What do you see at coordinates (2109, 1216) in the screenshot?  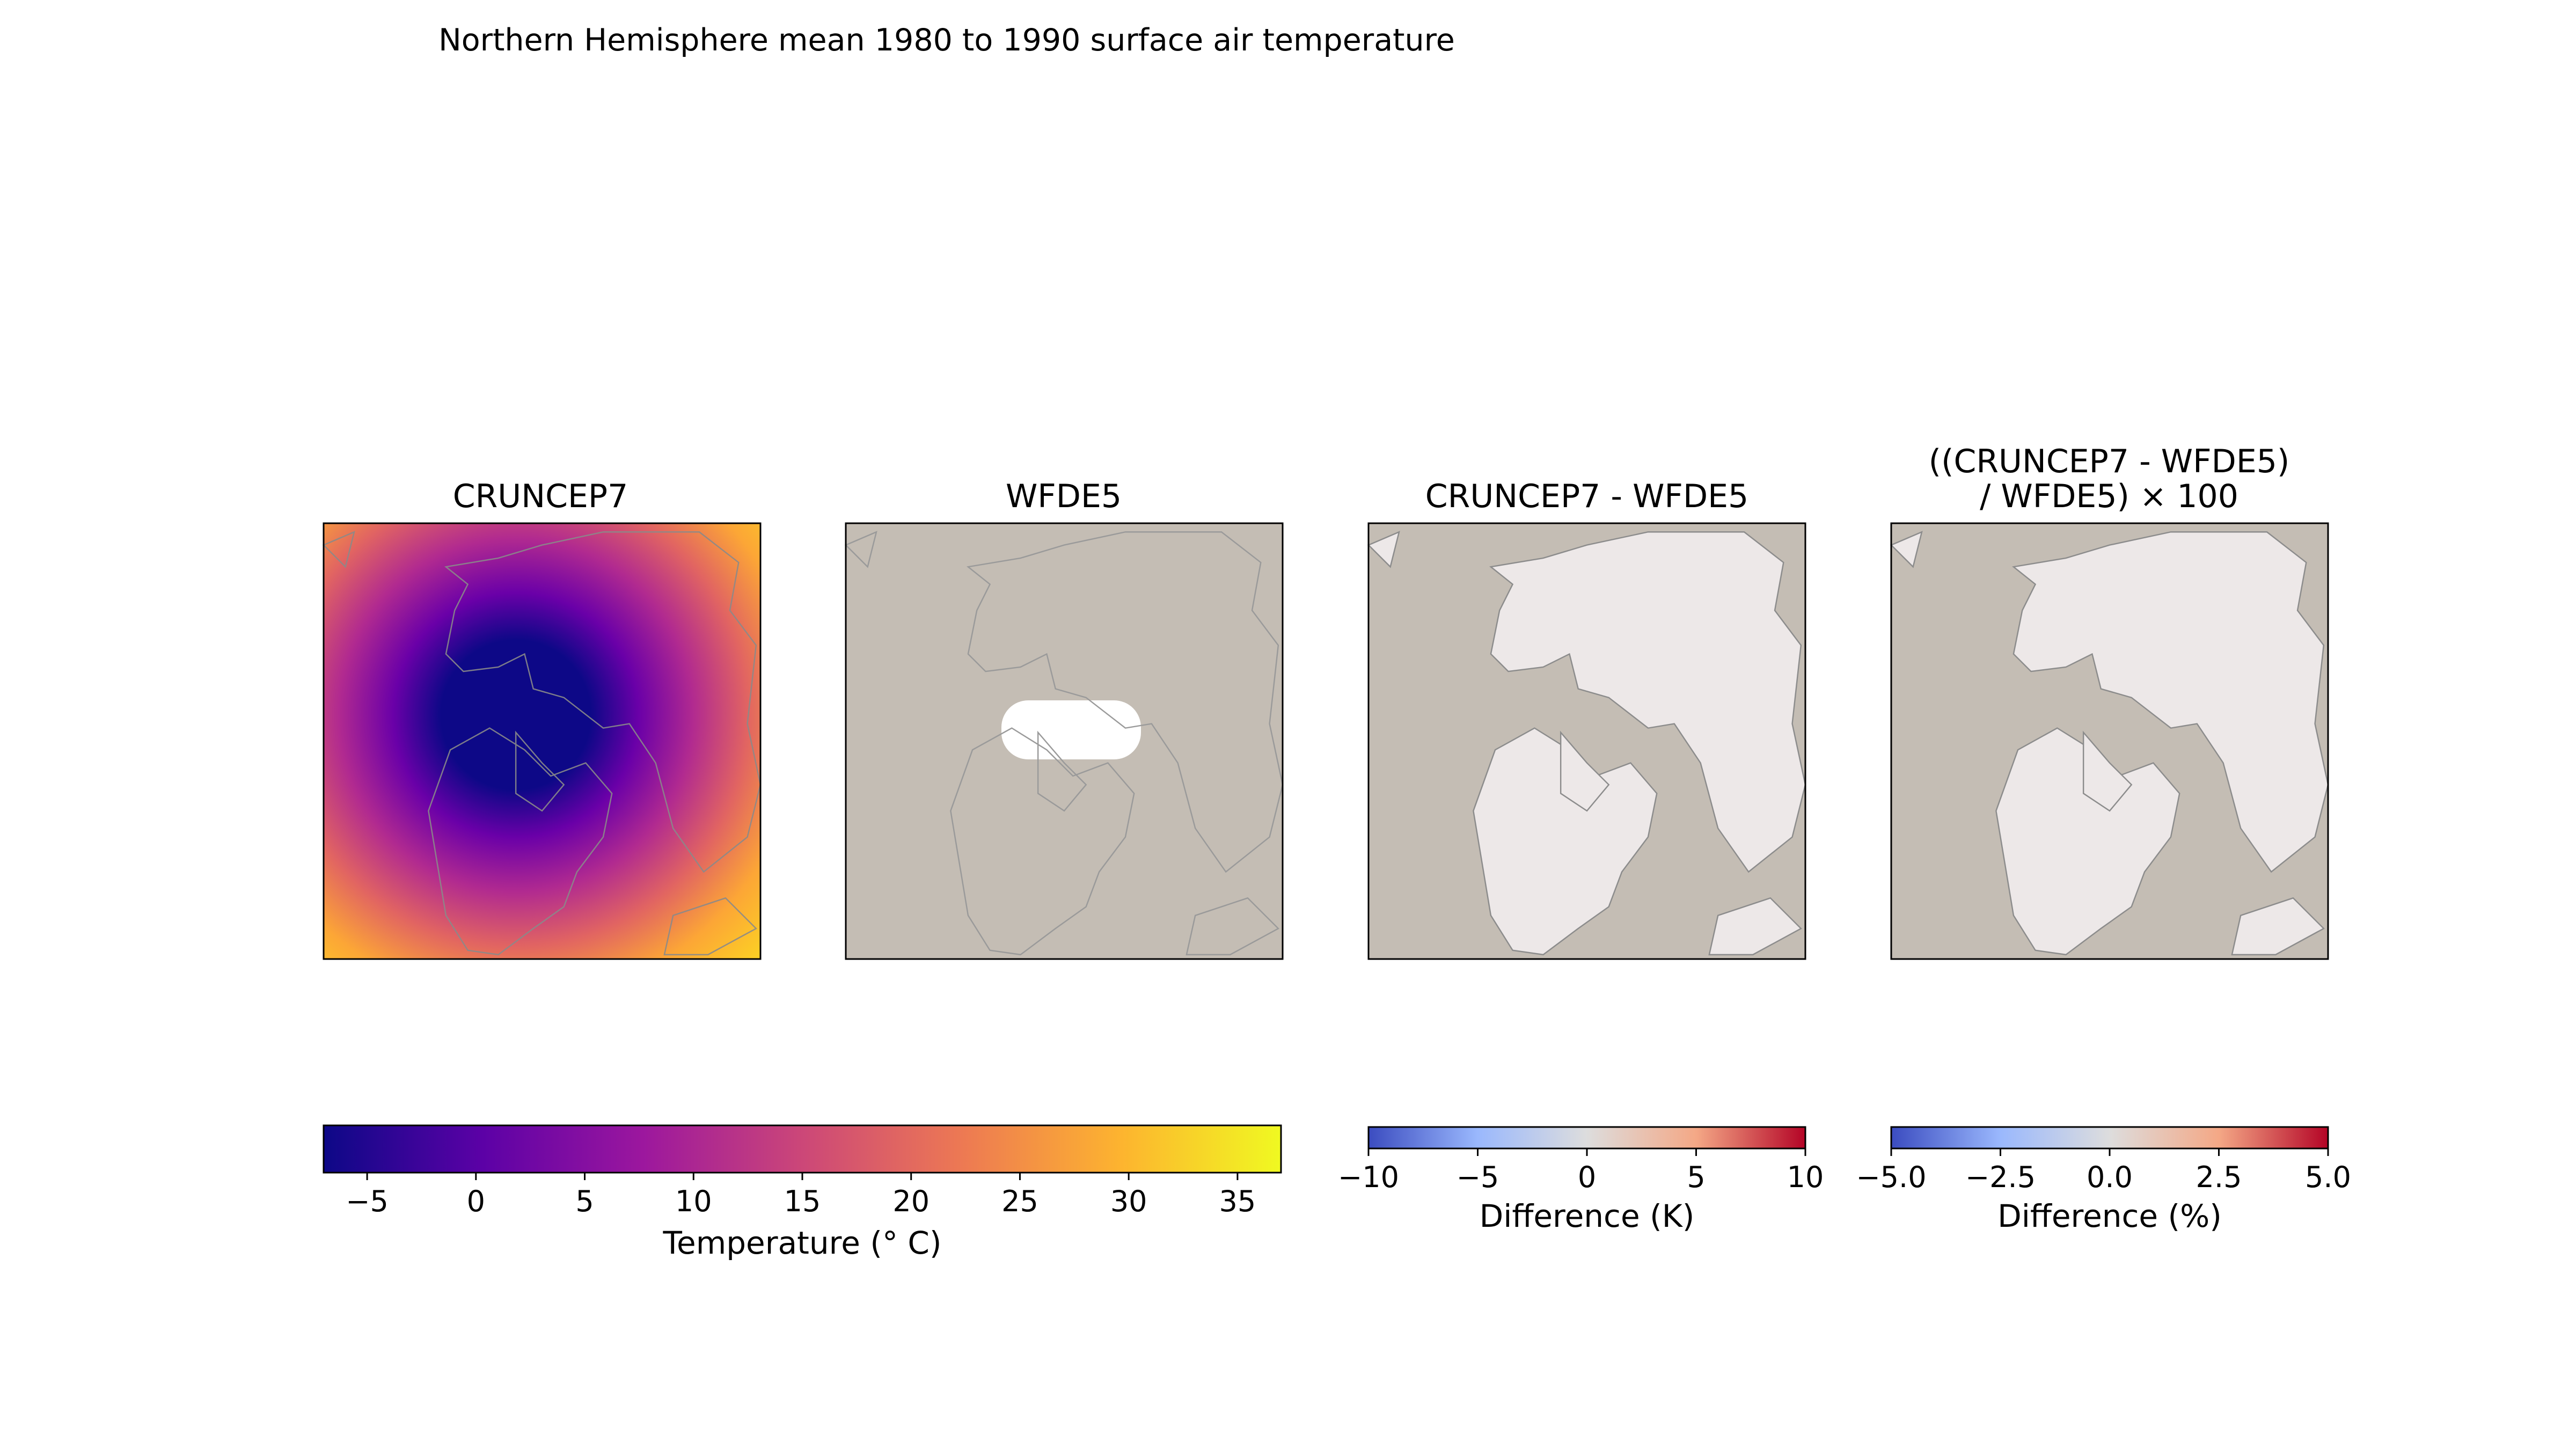 I see `colorbar-label: Difference (%)` at bounding box center [2109, 1216].